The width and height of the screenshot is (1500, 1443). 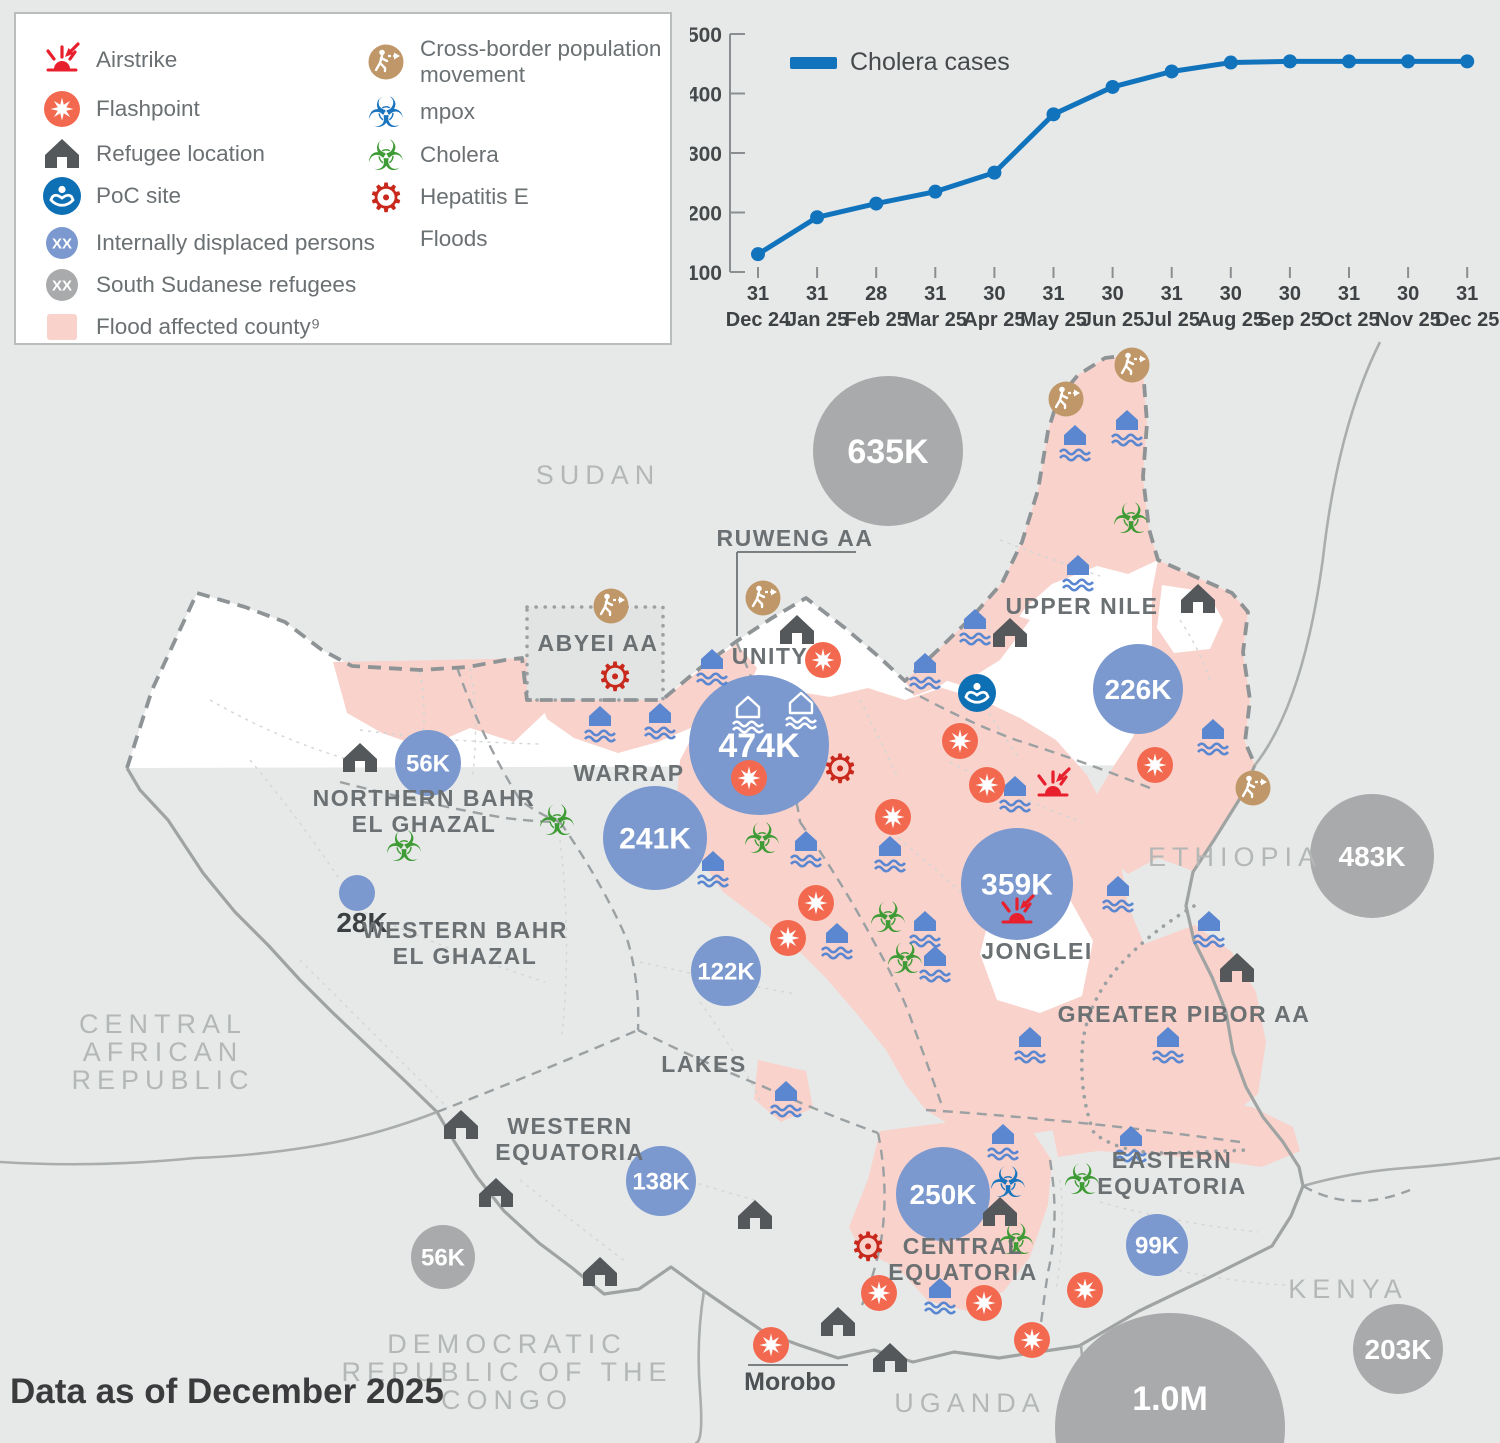 What do you see at coordinates (139, 196) in the screenshot?
I see `legend-label: PoC site` at bounding box center [139, 196].